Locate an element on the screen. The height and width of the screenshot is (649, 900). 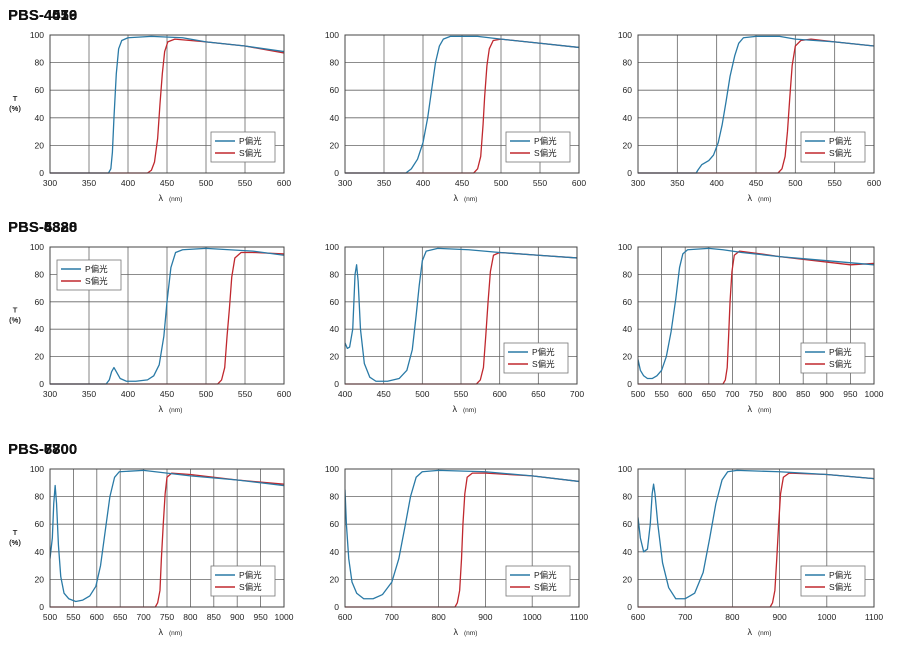
chart-title: PBS-8300 is located at coordinates (42, 449).